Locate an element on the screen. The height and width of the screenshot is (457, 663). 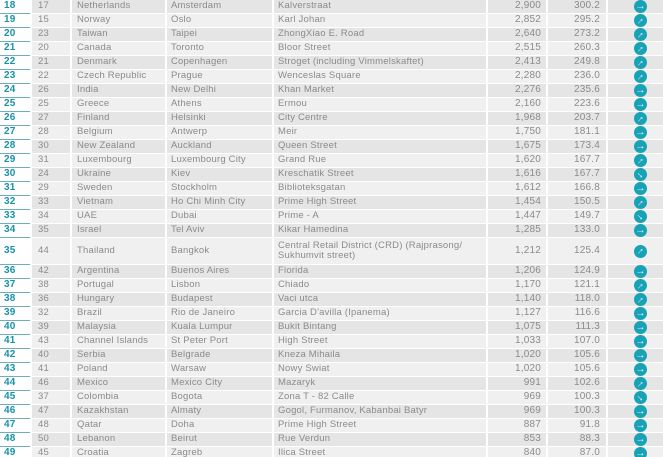
rank-cell: 32 is located at coordinates (15, 203).